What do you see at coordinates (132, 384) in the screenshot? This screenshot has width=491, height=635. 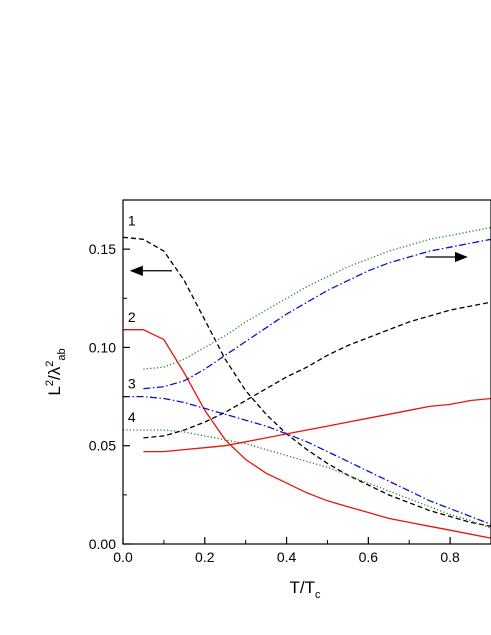 I see `curve-label-3: 3` at bounding box center [132, 384].